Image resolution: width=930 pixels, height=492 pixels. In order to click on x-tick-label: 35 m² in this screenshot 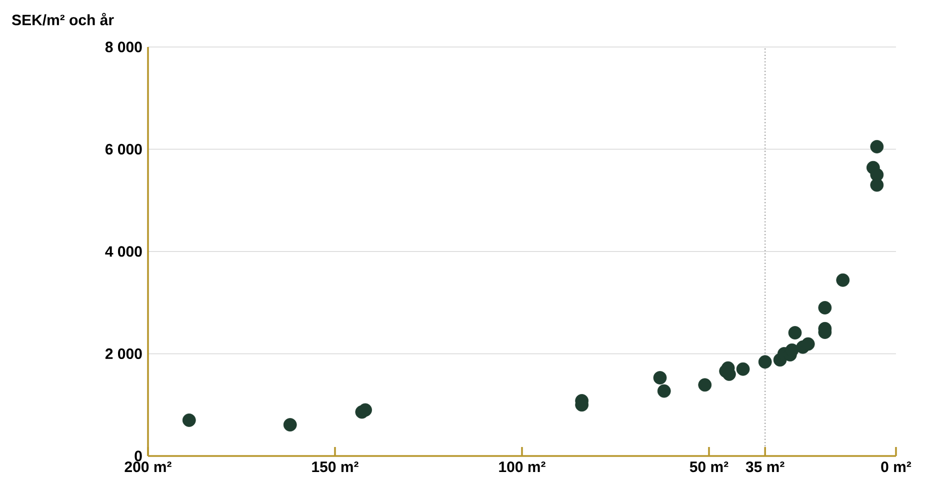, I will do `click(765, 467)`.